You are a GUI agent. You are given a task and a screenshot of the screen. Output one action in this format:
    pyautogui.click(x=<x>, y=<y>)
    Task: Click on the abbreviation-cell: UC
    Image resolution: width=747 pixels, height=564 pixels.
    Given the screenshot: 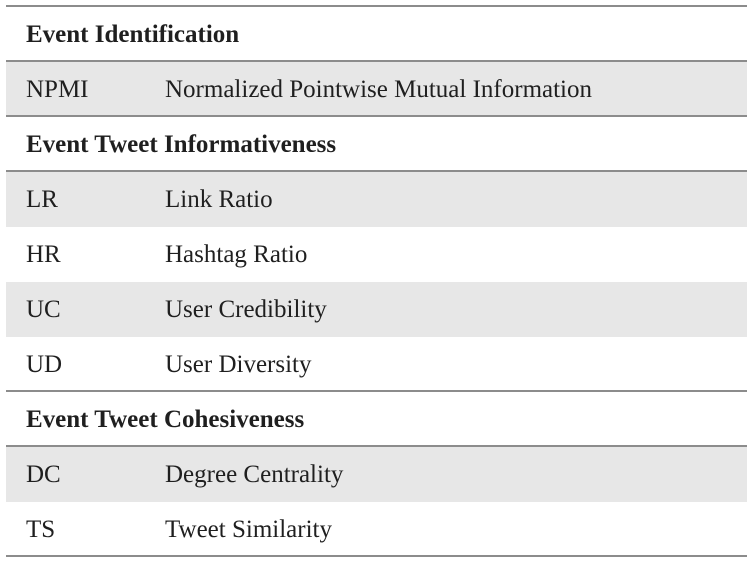 What is the action you would take?
    pyautogui.click(x=43, y=309)
    